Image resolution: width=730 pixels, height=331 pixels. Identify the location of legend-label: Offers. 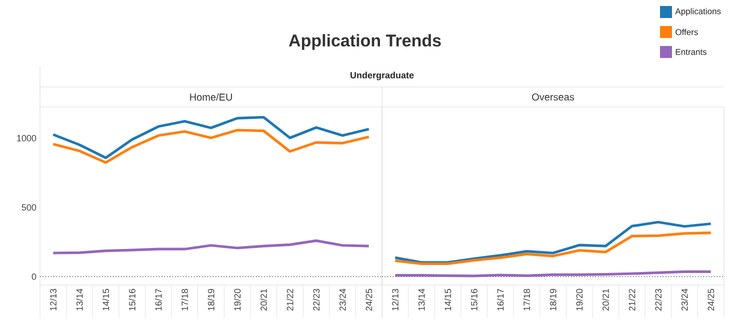
(687, 32).